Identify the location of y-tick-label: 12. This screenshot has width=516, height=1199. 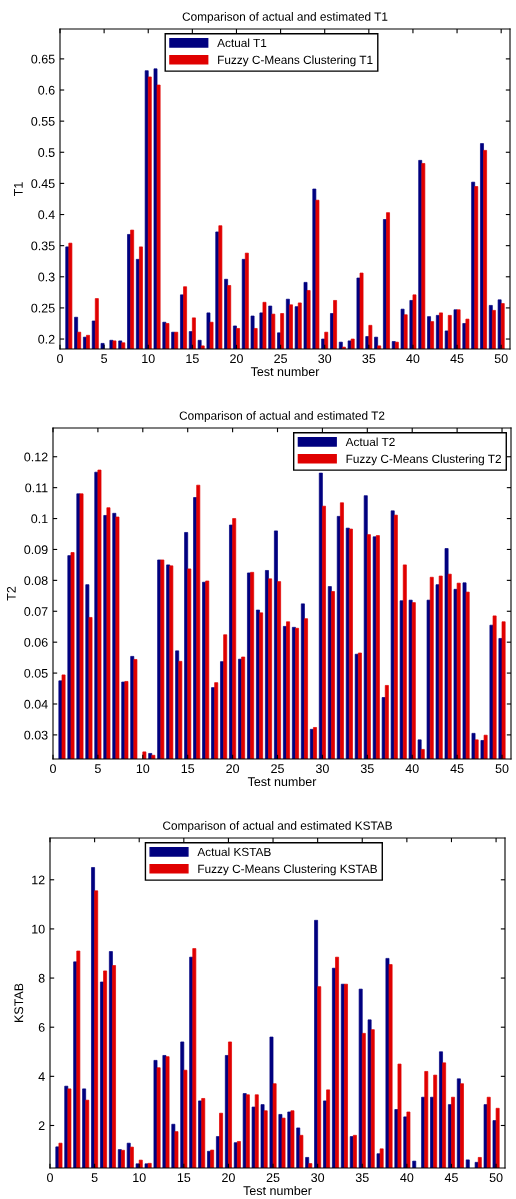
(38, 880).